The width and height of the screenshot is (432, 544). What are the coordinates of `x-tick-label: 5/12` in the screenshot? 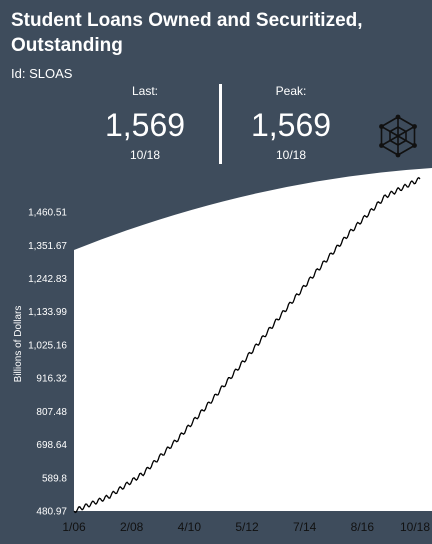 It's located at (247, 527).